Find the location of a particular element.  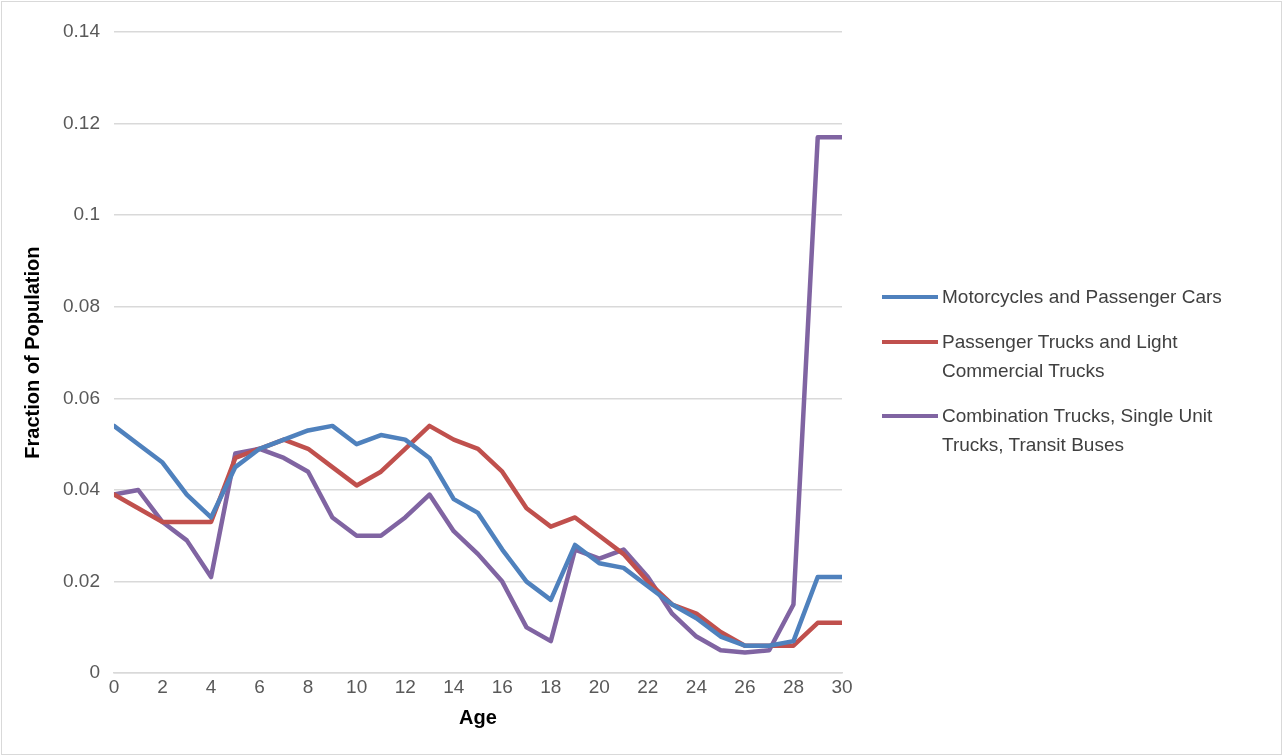

y-tick-label: 0.04 is located at coordinates (82, 489).